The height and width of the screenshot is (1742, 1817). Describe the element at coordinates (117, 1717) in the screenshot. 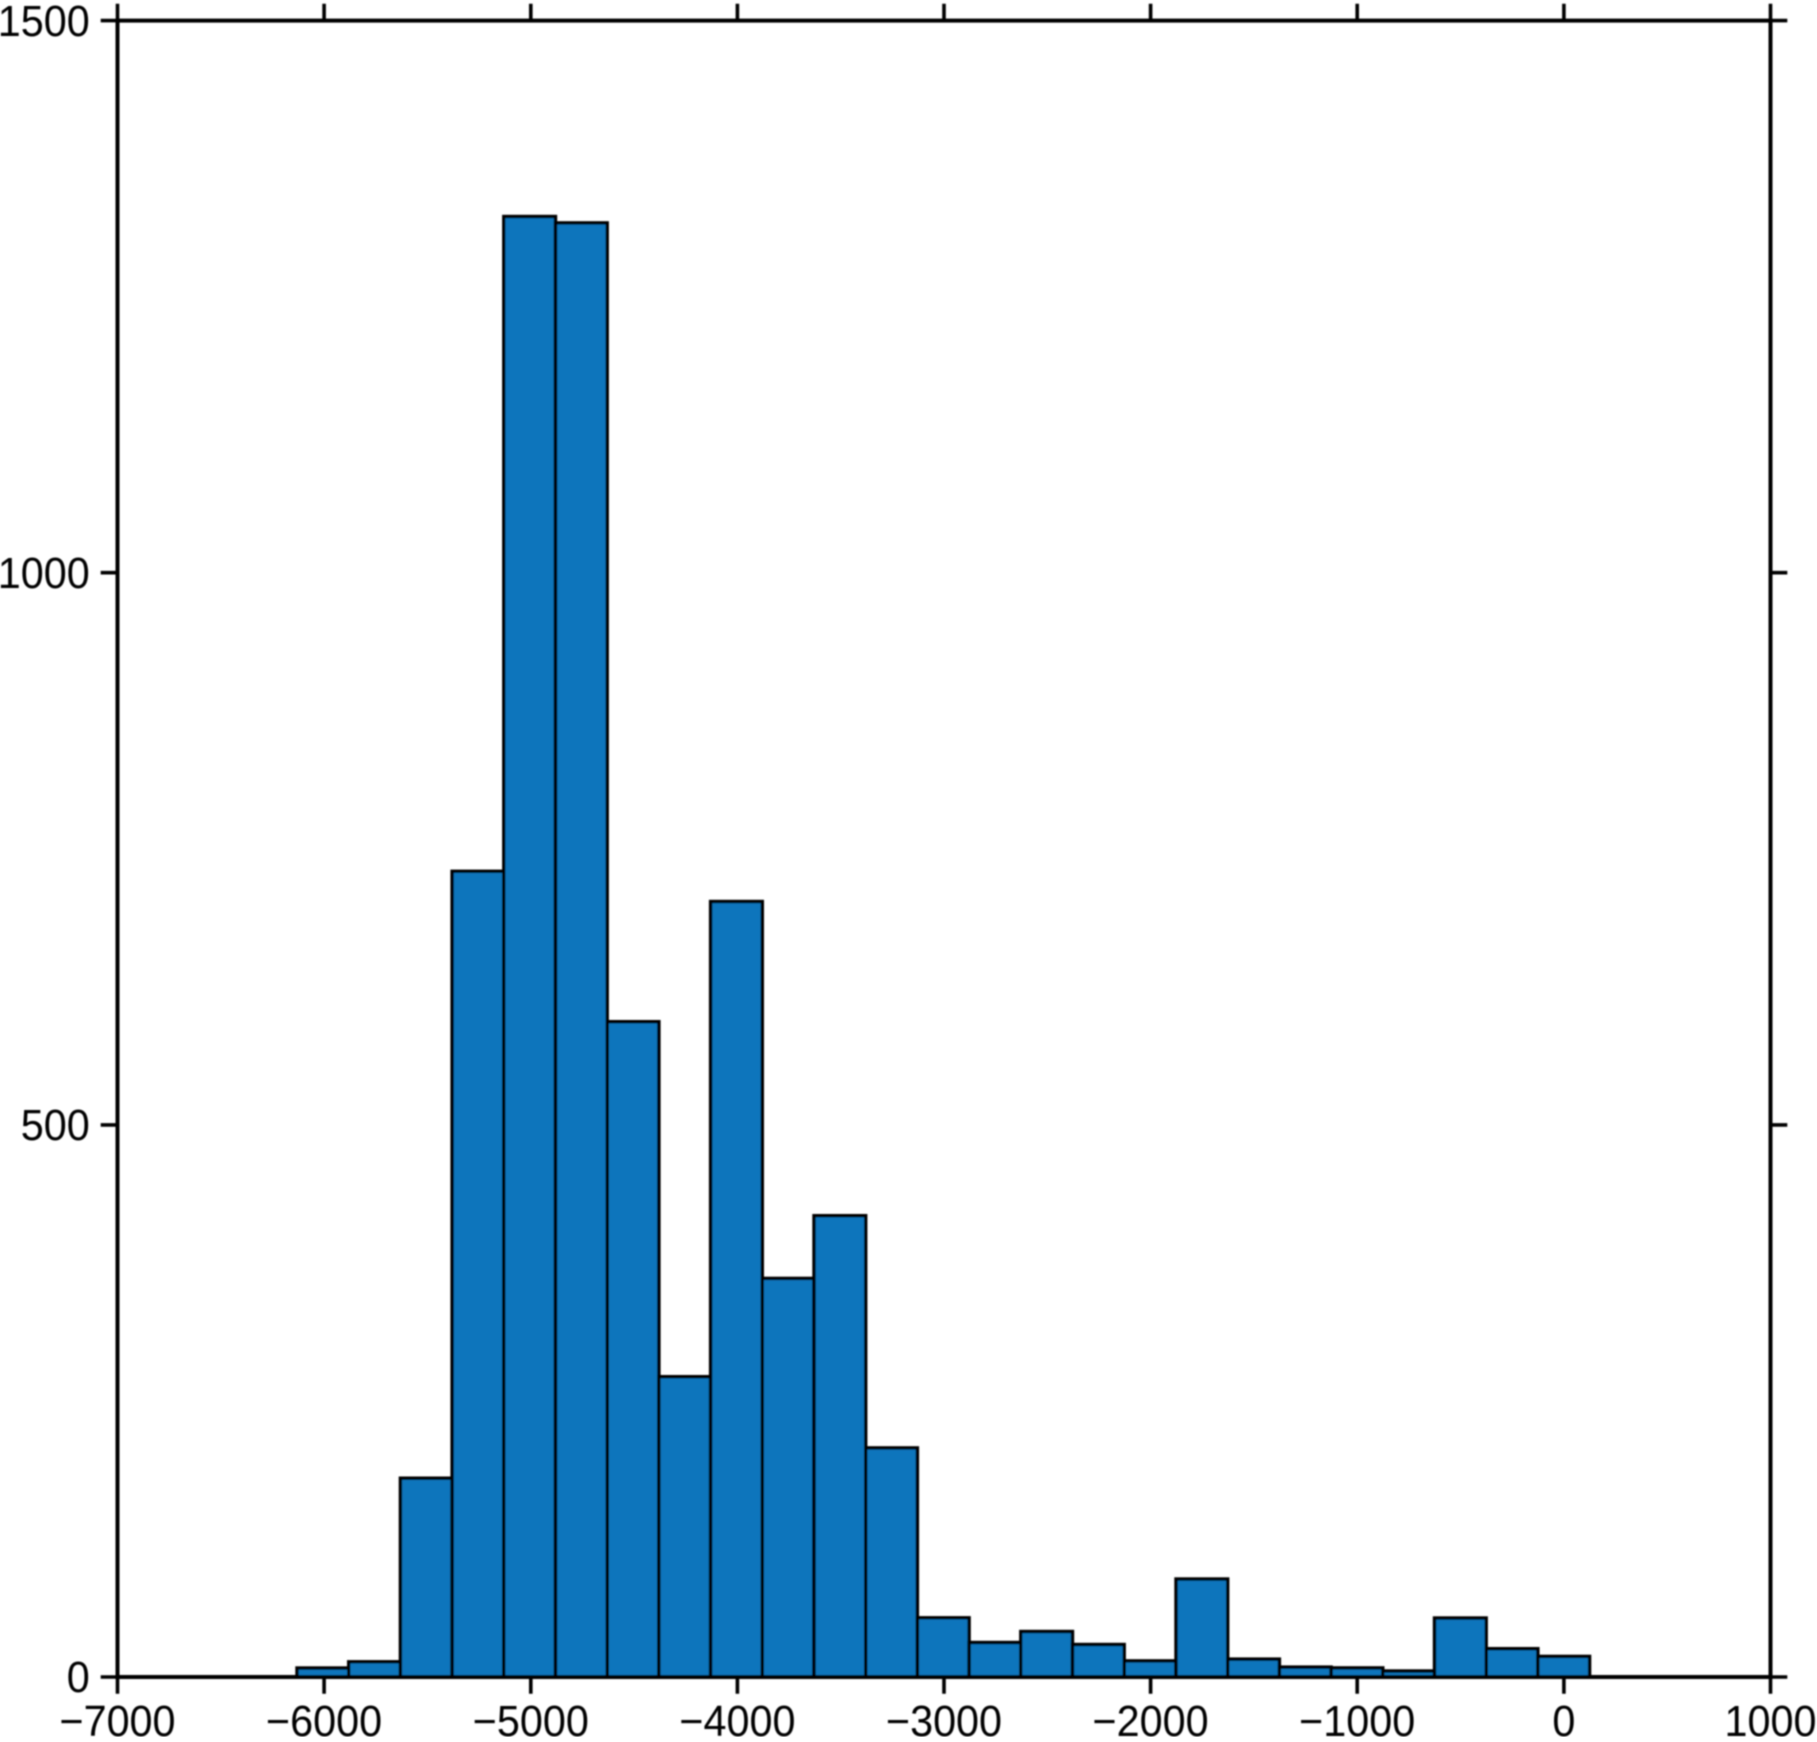

I see `svg-text: −7000` at that location.